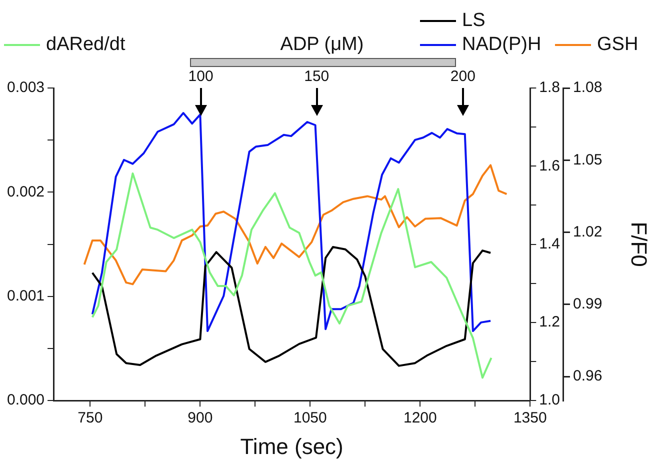 This screenshot has height=469, width=657. I want to click on x-axis-title: Time (sec), so click(292, 446).